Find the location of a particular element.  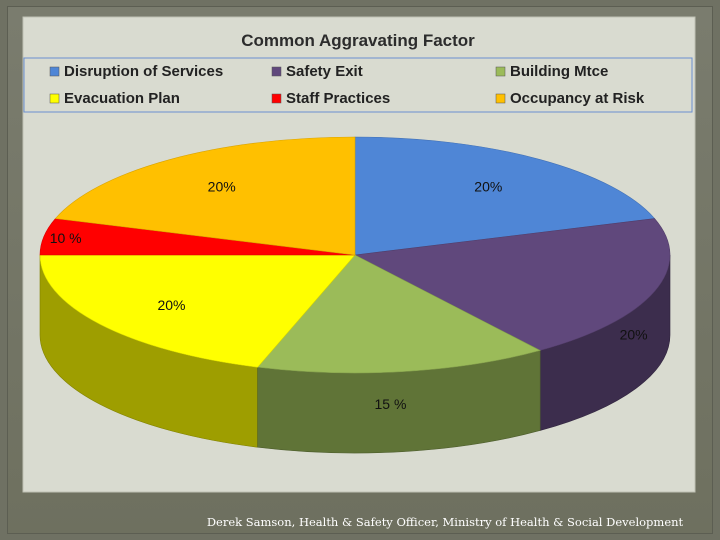

legend-swatch-staff-practices is located at coordinates (276, 98).